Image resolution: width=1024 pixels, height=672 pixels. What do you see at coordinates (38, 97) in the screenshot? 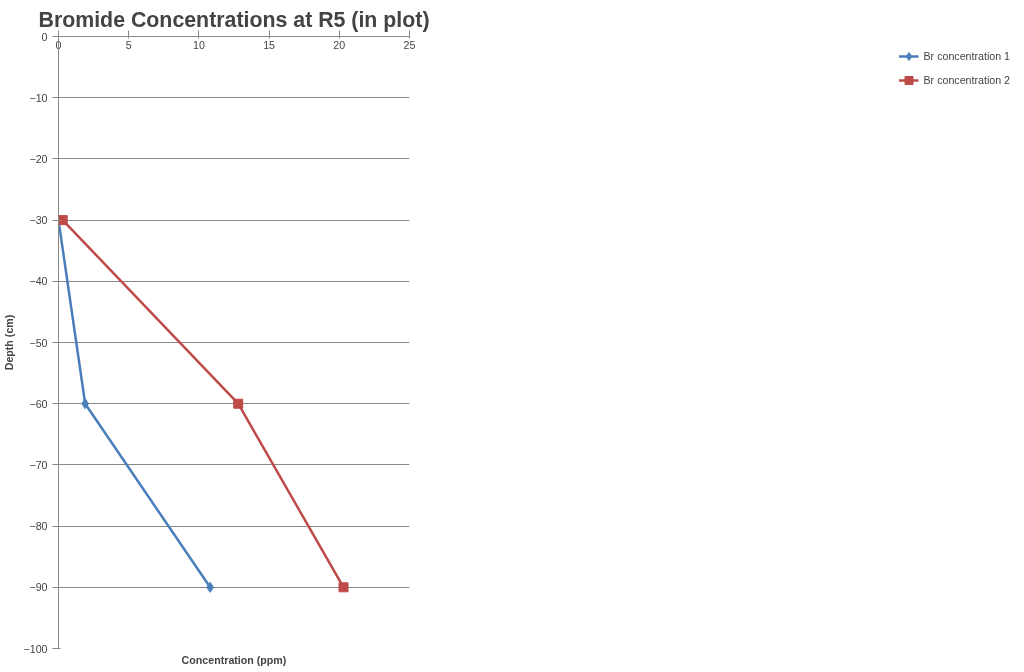
I see `y-tick-label: −10` at bounding box center [38, 97].